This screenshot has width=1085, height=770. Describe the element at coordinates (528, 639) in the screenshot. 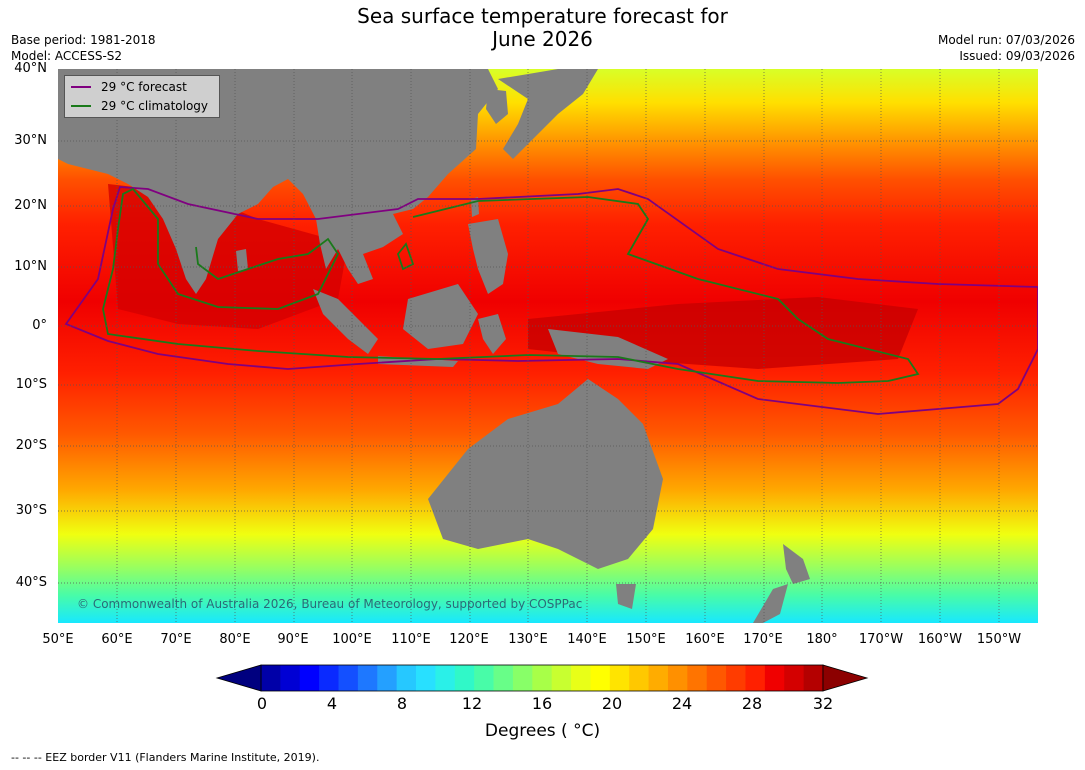

I see `lon-label-130e: 130°E` at that location.